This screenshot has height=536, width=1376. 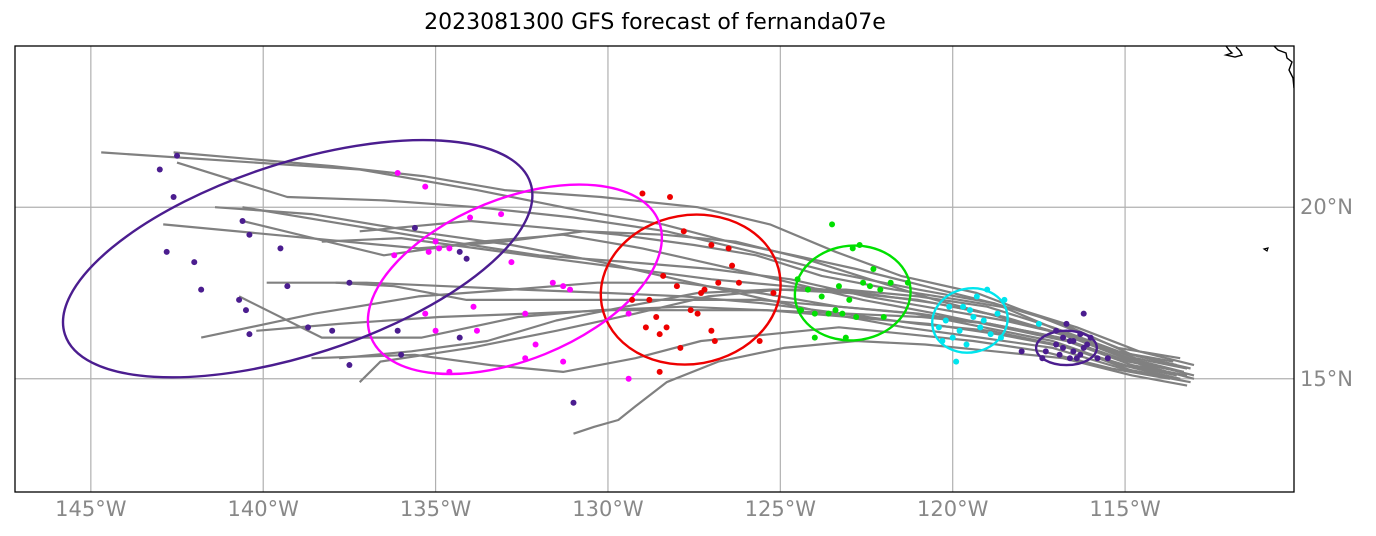 What do you see at coordinates (1326, 293) in the screenshot?
I see `y-axis-ticks: 20°N 15°N` at bounding box center [1326, 293].